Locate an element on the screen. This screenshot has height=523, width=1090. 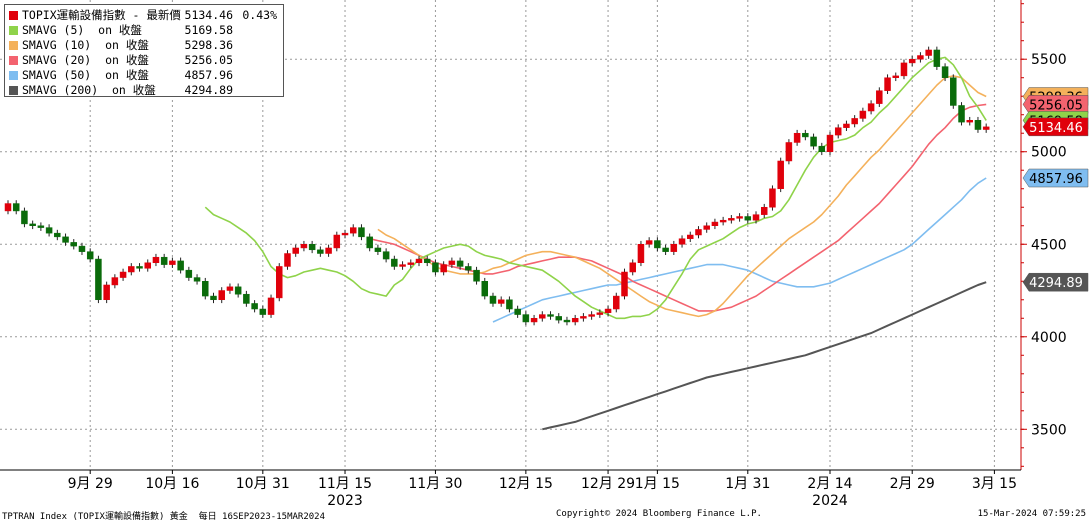
x-year-label: 2024 is located at coordinates (830, 501).